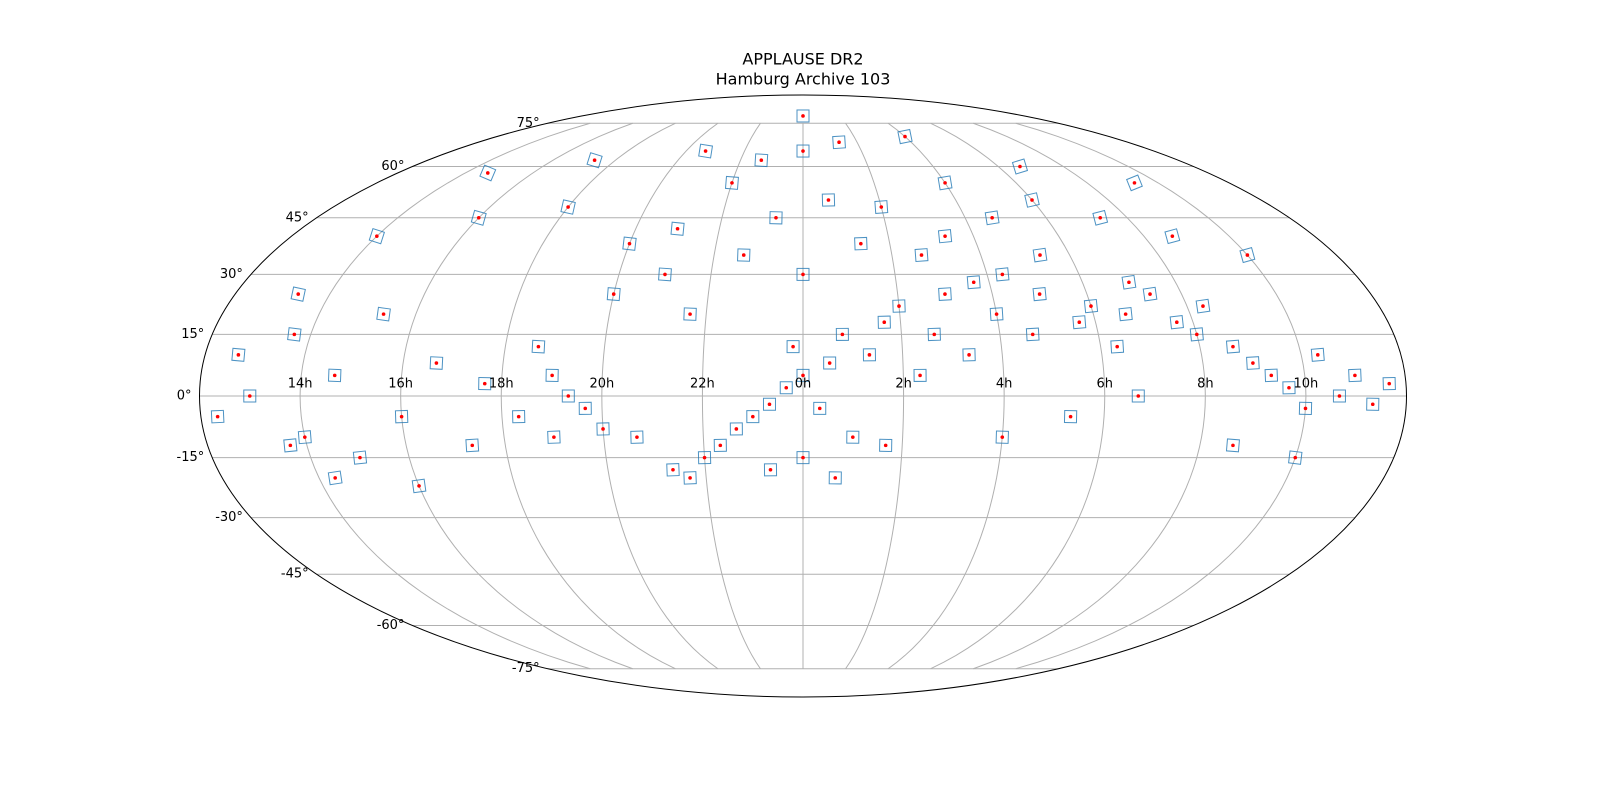  Describe the element at coordinates (229, 517) in the screenshot. I see `y-tick-label: -30°` at that location.